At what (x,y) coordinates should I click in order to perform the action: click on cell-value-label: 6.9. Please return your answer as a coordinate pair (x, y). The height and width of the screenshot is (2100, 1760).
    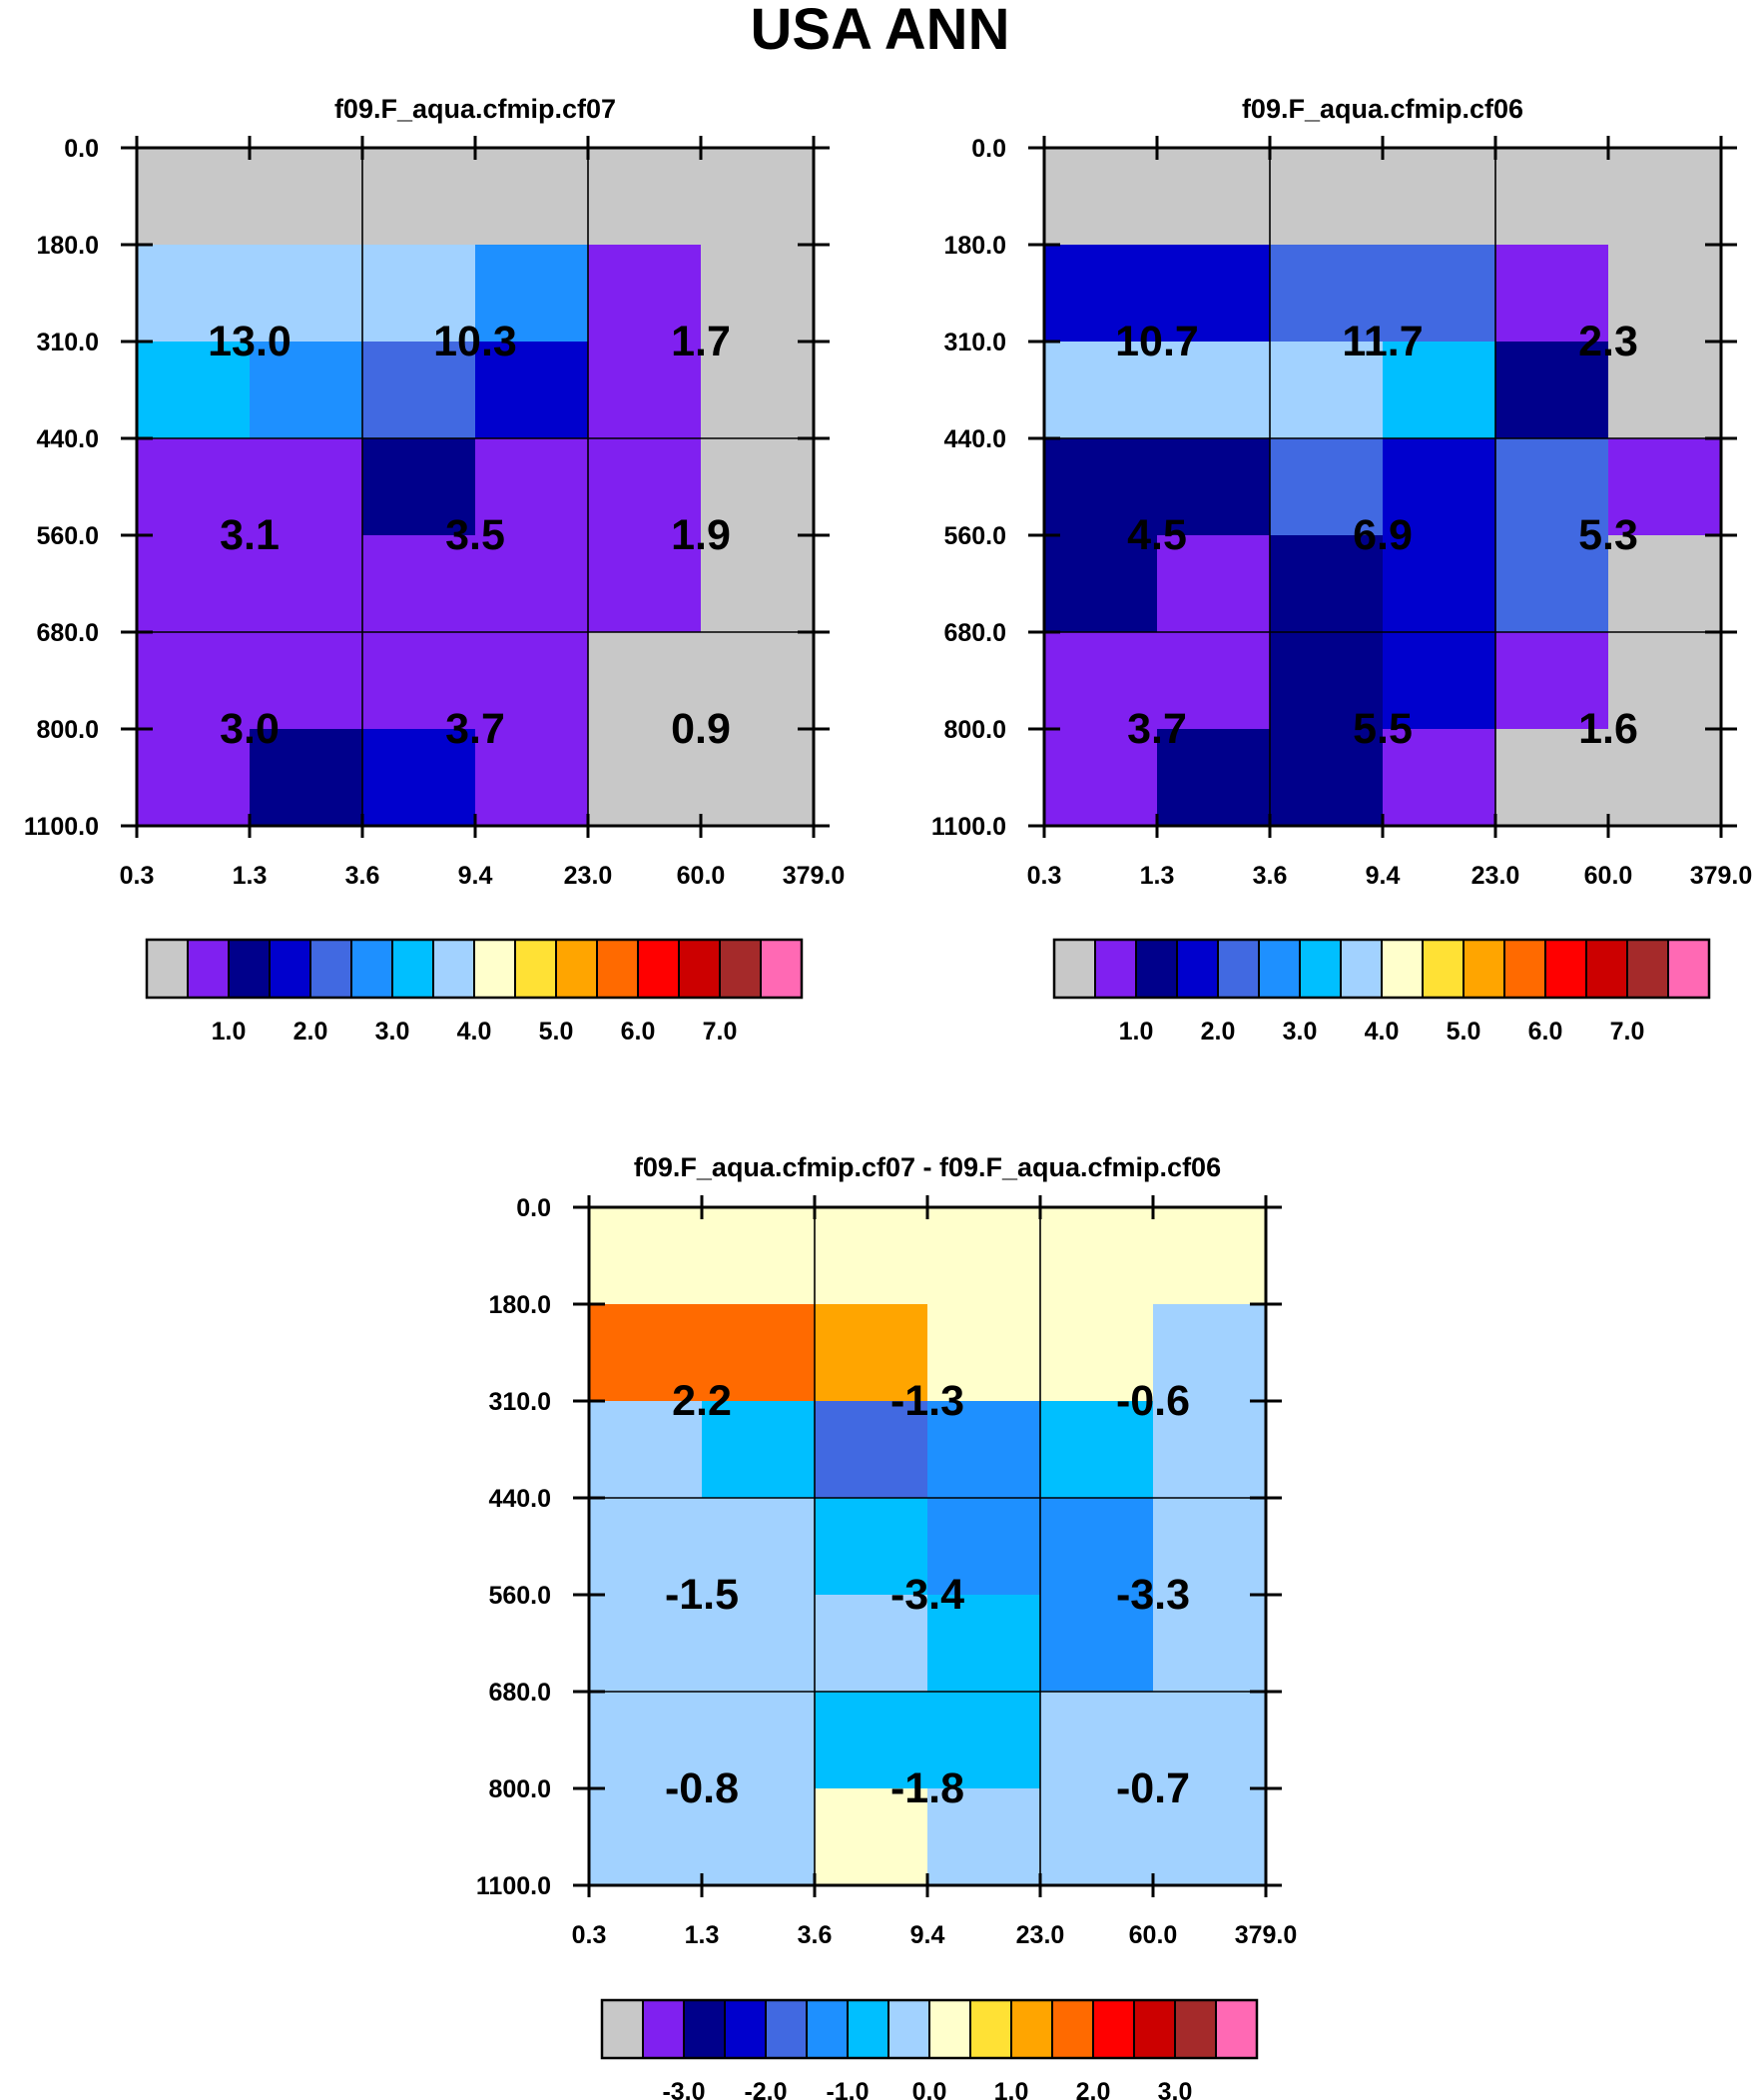
    Looking at the image, I should click on (1383, 535).